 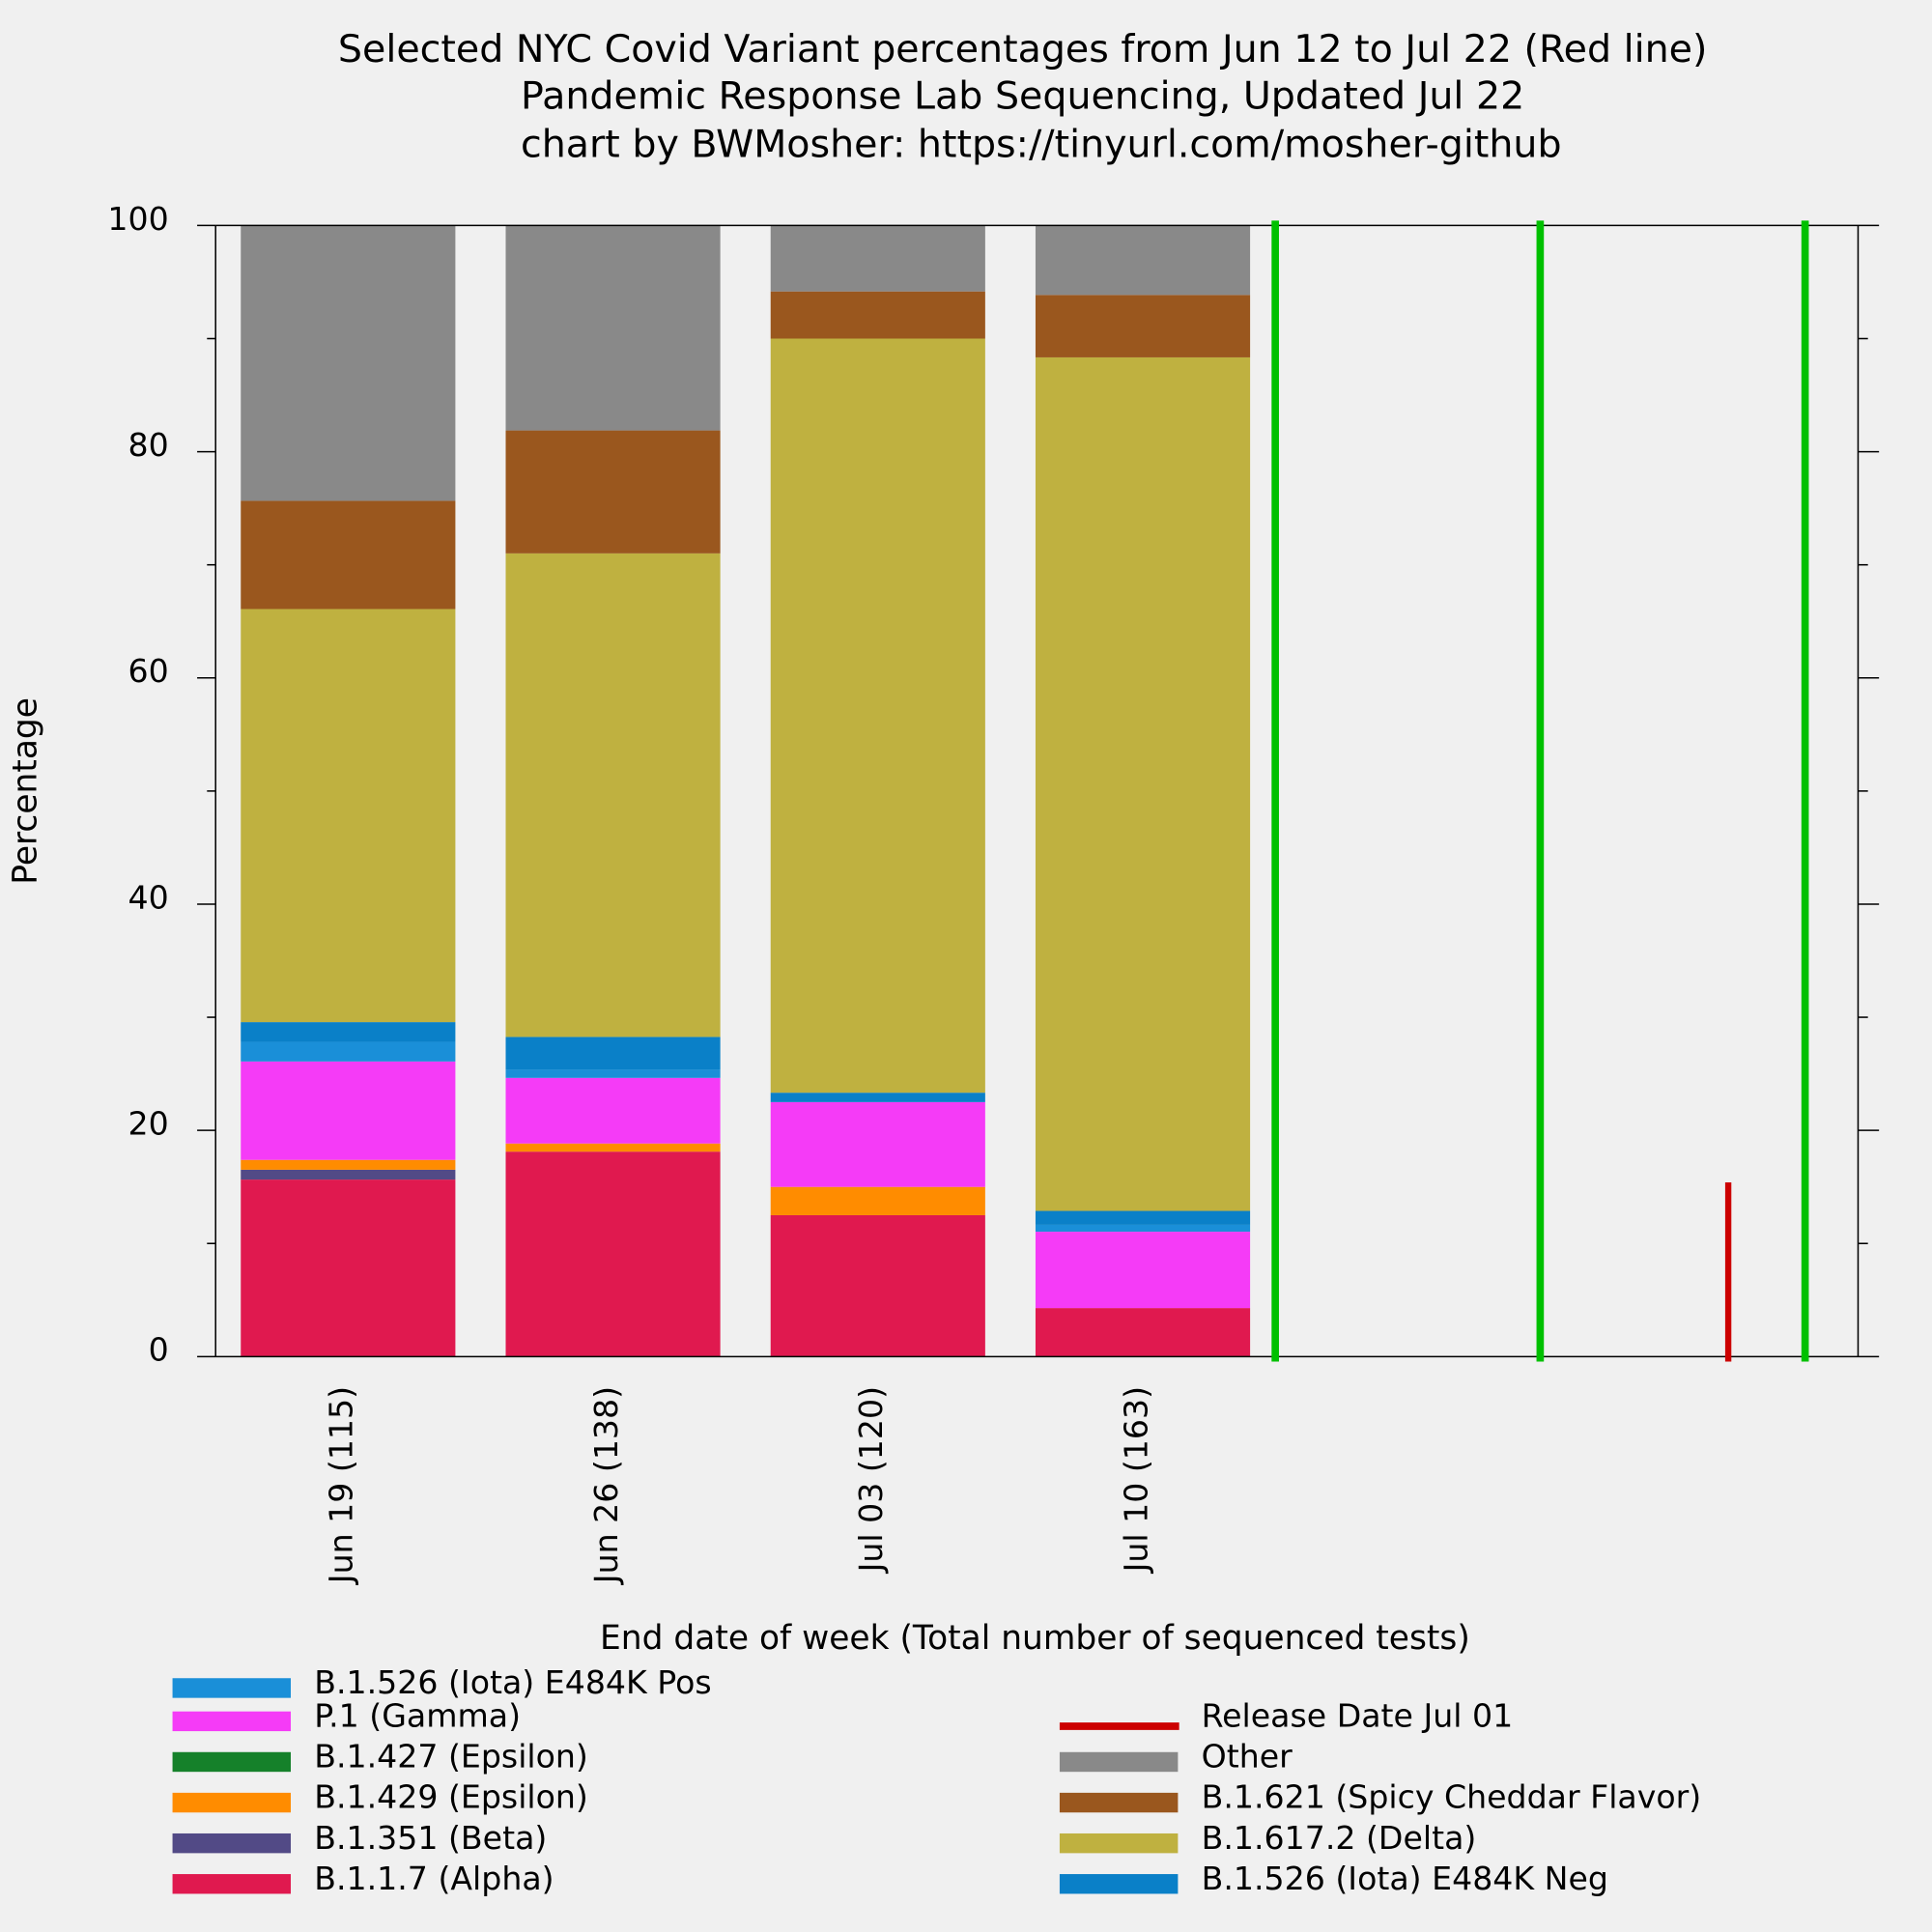 I want to click on y-tick-label: 0, so click(x=159, y=1350).